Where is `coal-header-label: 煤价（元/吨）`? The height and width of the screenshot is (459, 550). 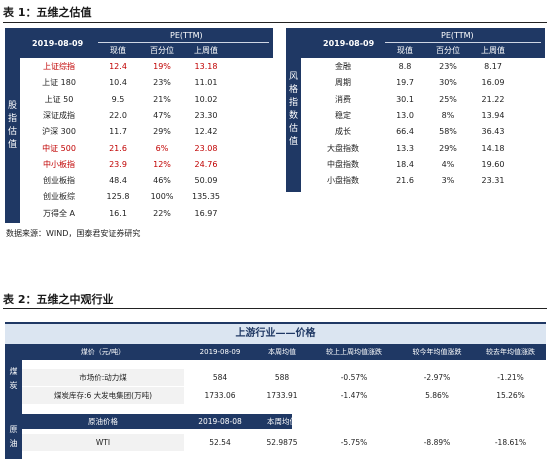 coal-header-label: 煤价（元/吨） is located at coordinates (103, 352).